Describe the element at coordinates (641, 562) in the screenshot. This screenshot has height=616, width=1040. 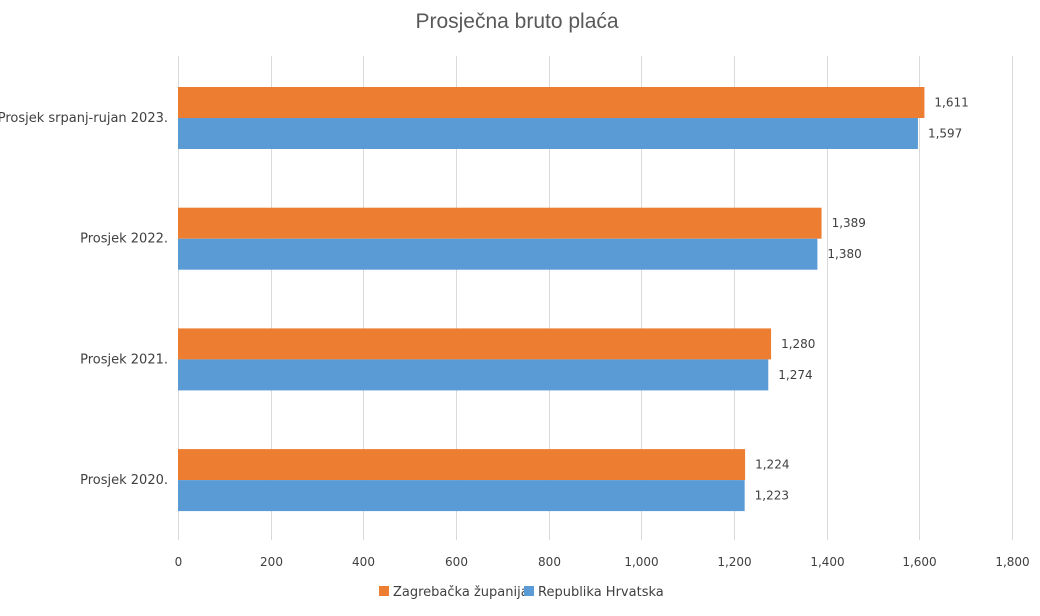
I see `x-tick-label: 1,000` at that location.